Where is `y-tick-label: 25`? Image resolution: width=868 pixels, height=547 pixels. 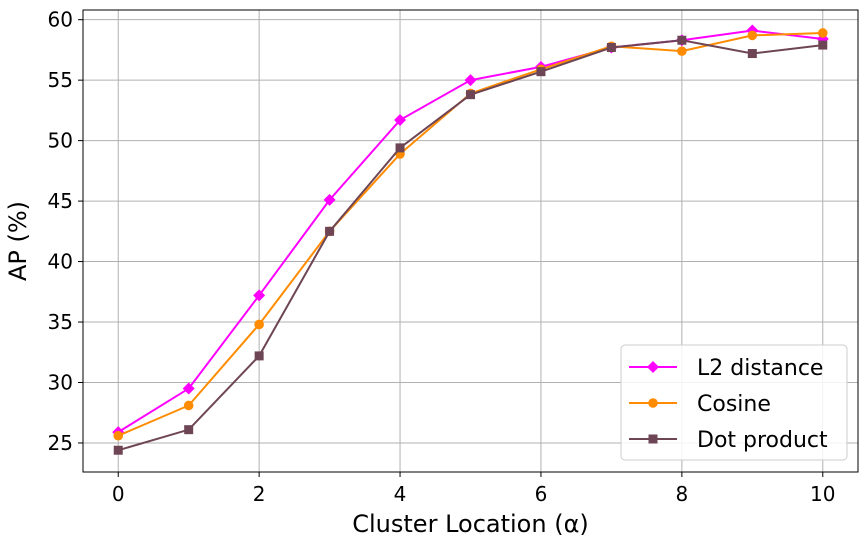 y-tick-label: 25 is located at coordinates (60, 443).